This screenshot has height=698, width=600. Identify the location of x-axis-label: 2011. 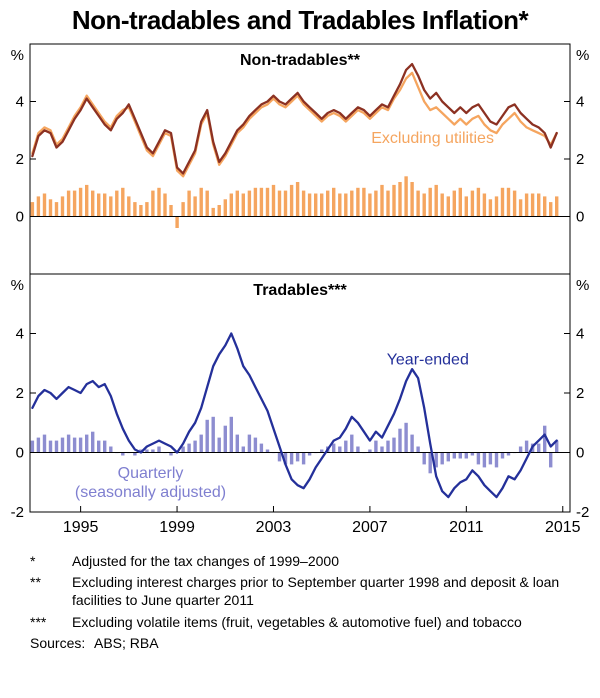
(466, 527).